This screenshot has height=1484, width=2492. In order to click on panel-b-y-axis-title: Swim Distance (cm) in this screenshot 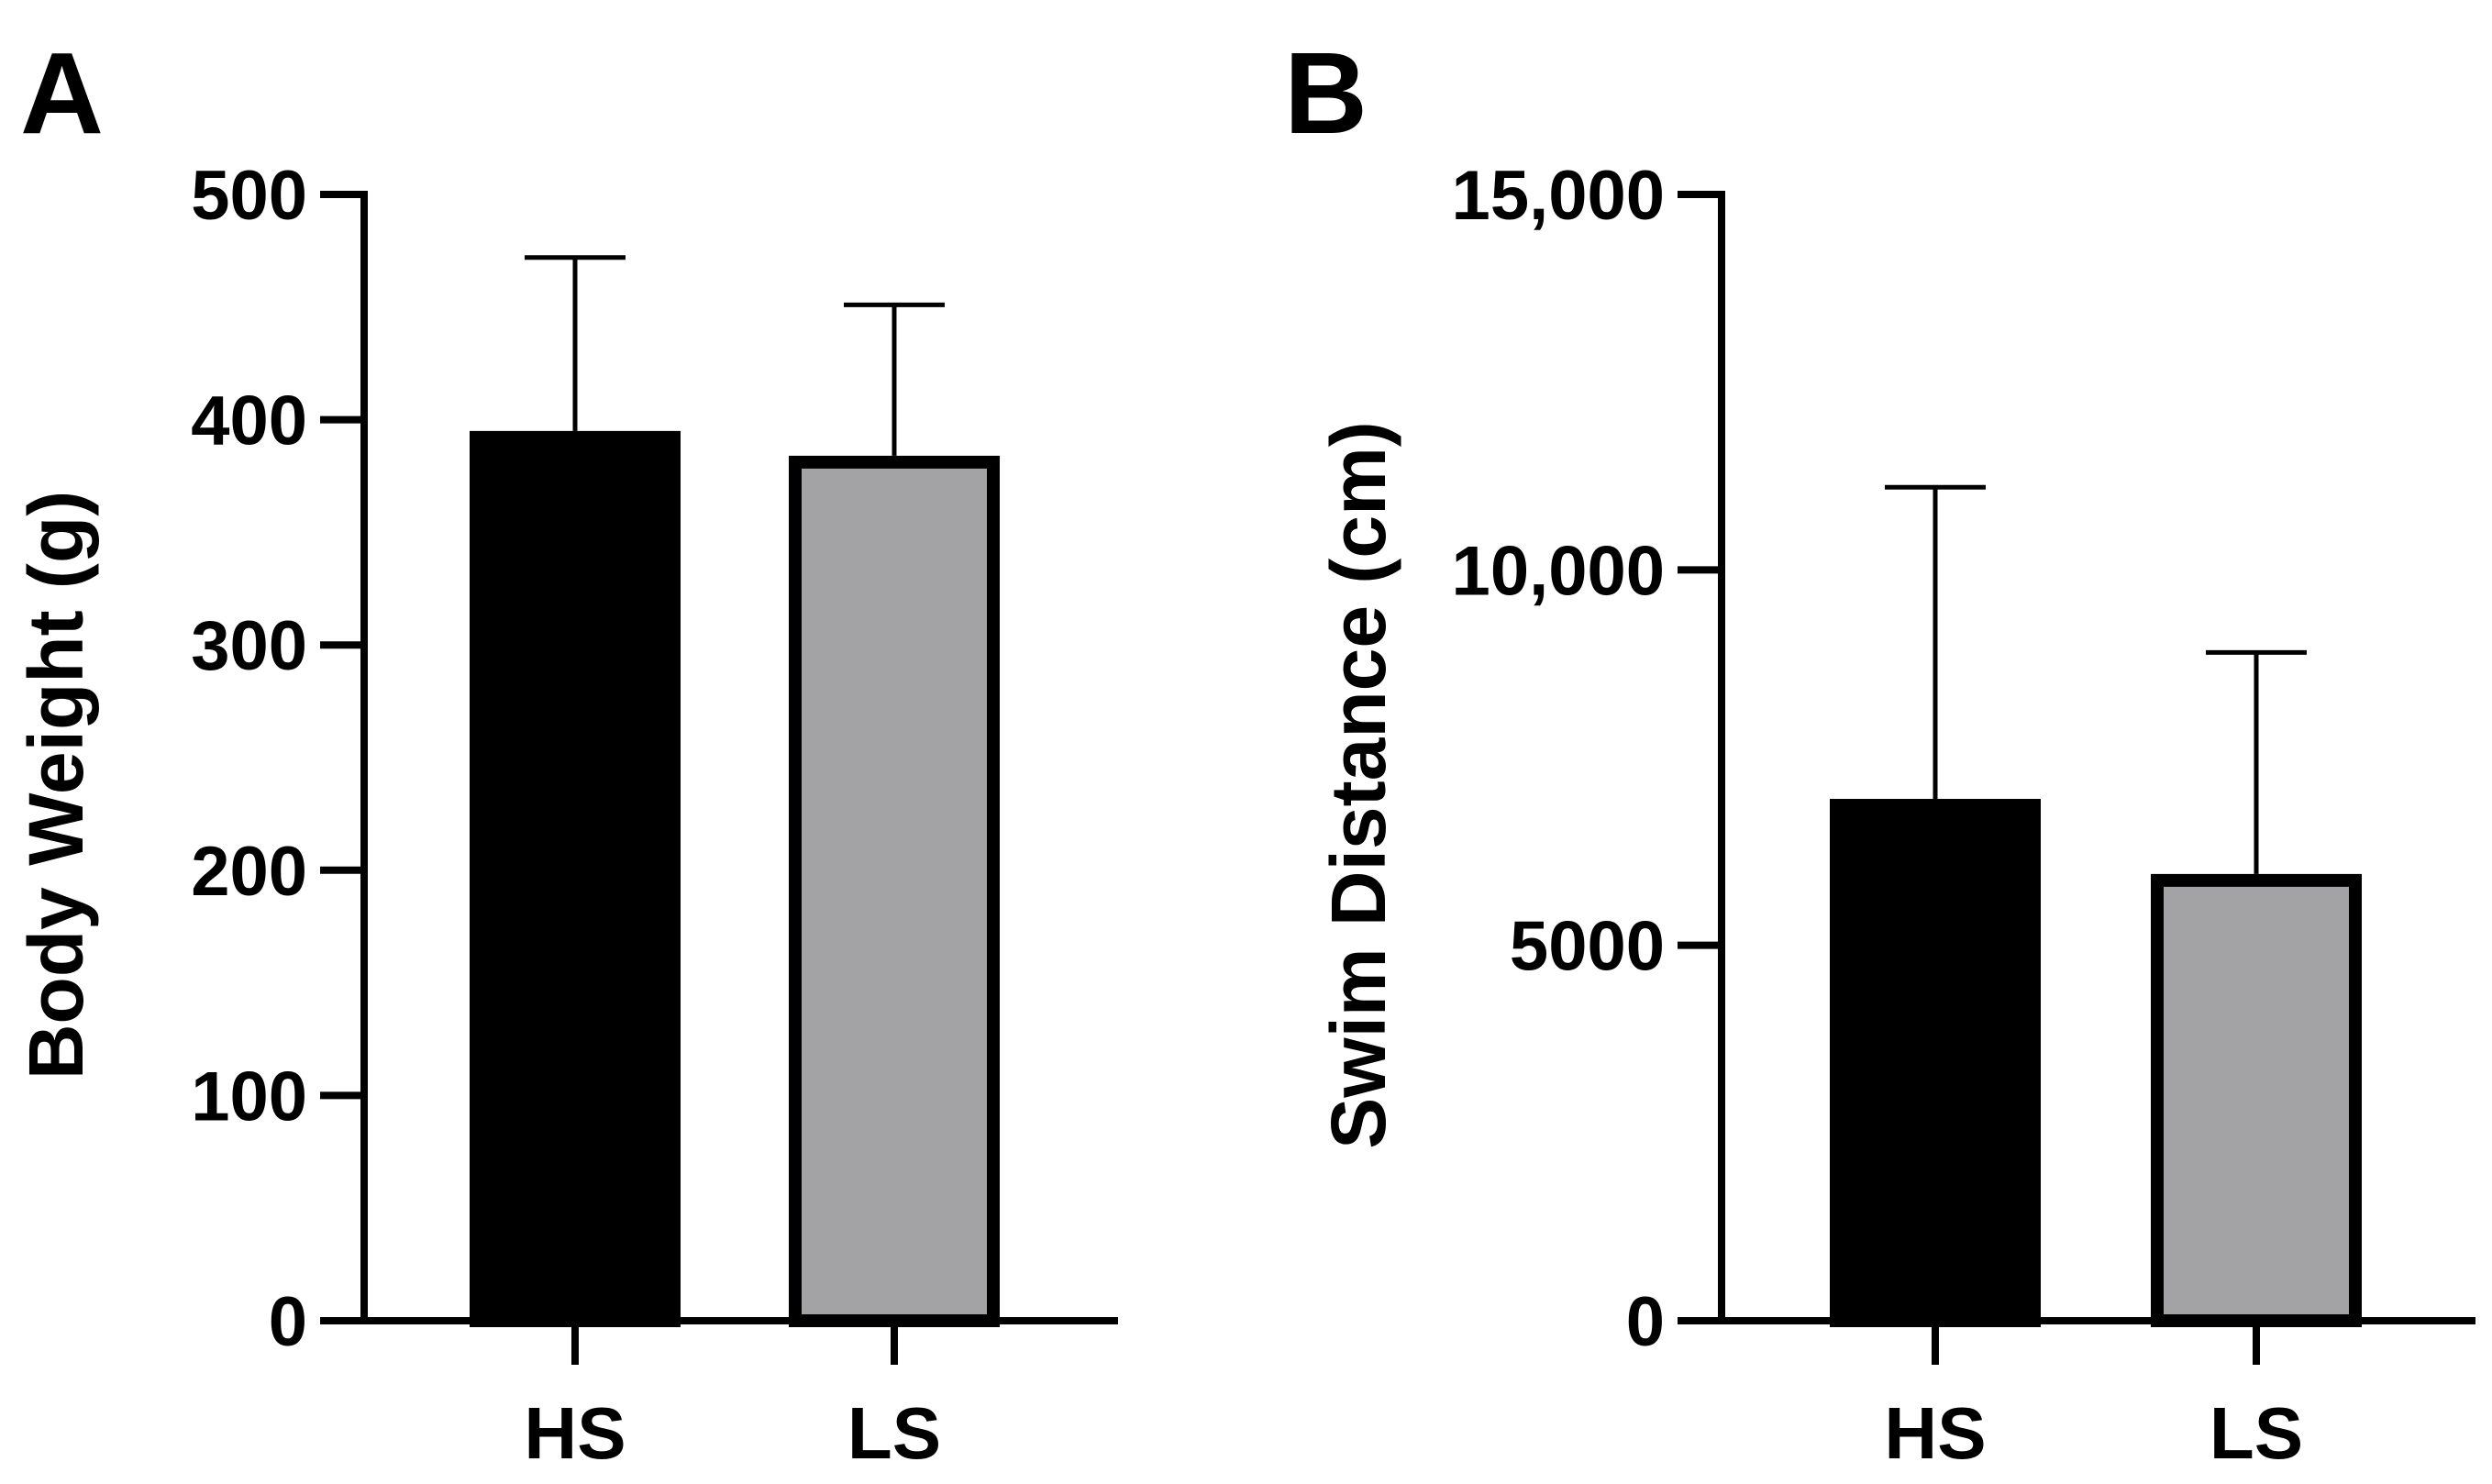, I will do `click(1358, 785)`.